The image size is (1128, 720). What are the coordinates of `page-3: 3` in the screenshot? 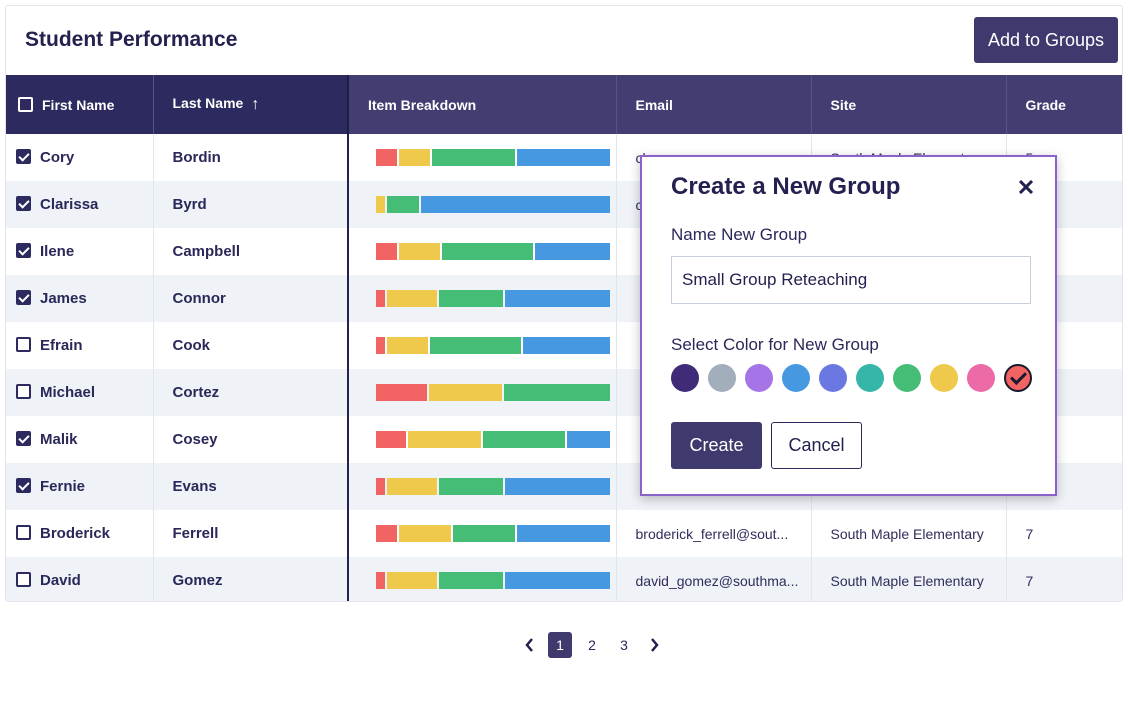 It's located at (624, 645).